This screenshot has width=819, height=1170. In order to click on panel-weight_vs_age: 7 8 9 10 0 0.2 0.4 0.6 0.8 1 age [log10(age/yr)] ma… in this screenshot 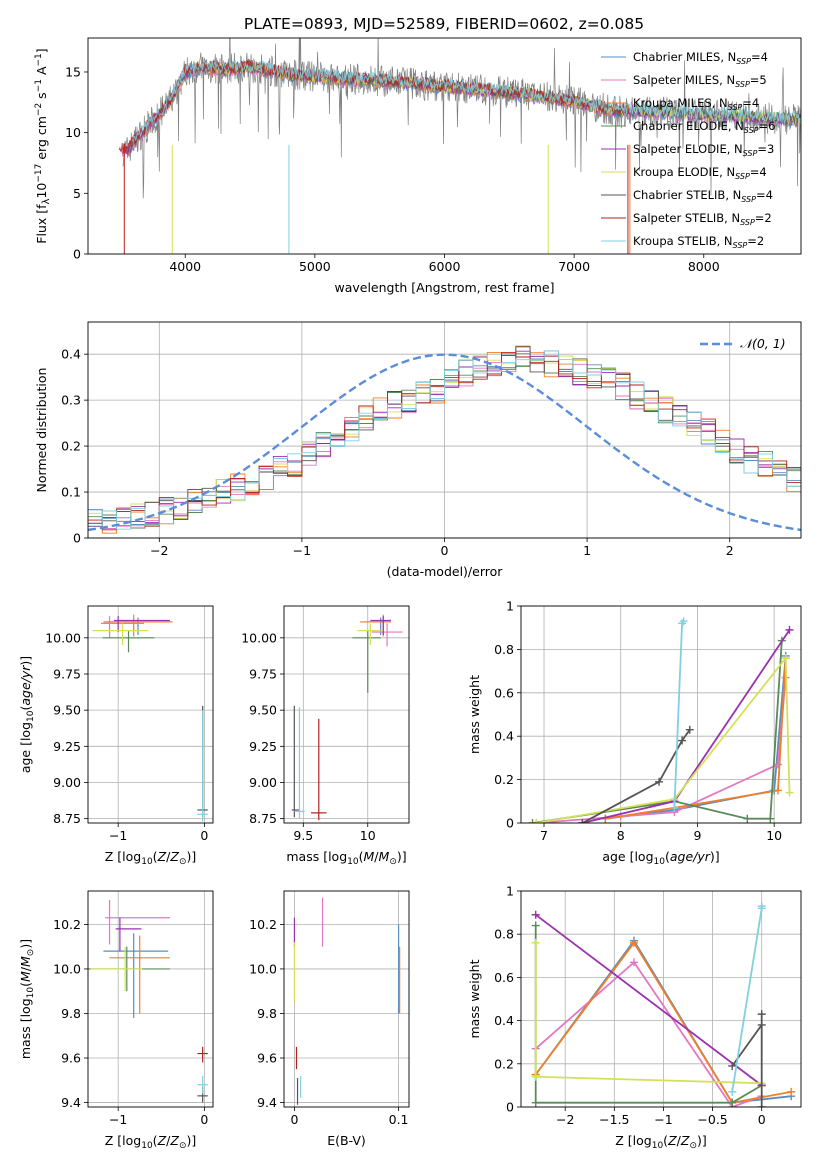, I will do `click(634, 733)`.